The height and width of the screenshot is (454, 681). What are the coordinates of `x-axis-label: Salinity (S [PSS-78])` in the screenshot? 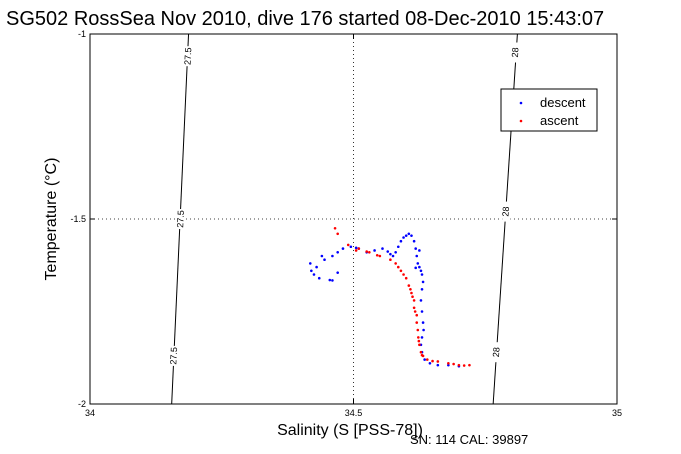 It's located at (350, 430).